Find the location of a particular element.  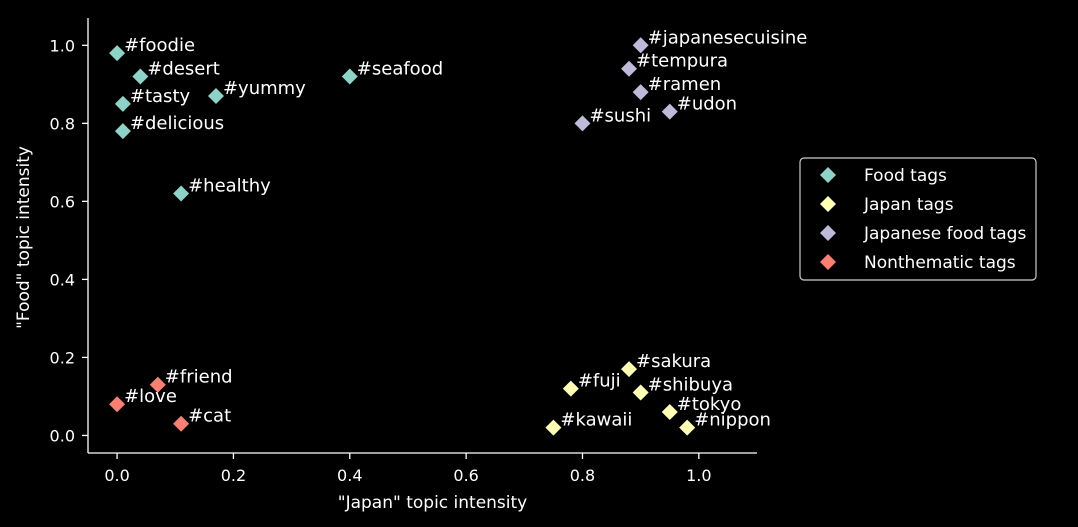

legend-label: Nonthematic tags is located at coordinates (940, 263).